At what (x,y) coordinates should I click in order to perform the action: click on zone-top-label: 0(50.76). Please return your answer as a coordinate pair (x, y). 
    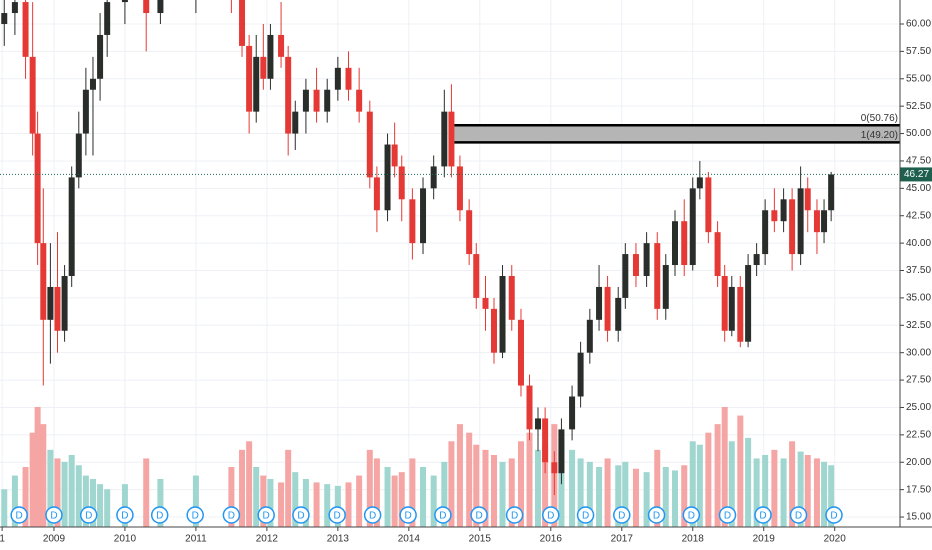
    Looking at the image, I should click on (879, 118).